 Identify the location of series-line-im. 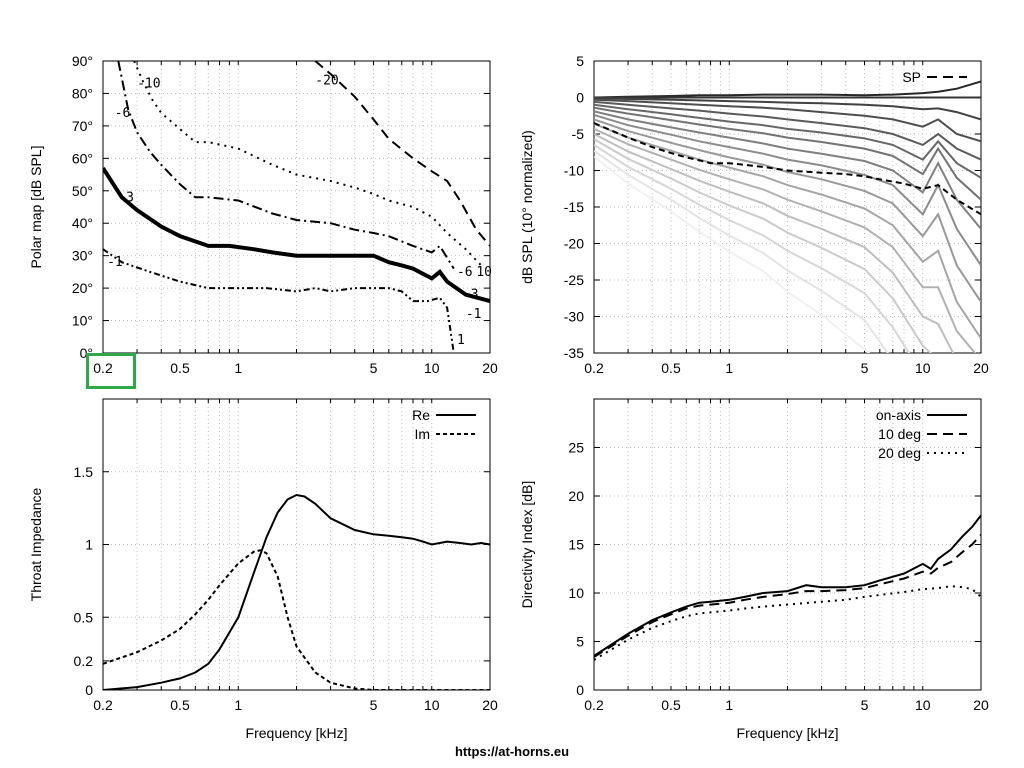
(296, 619).